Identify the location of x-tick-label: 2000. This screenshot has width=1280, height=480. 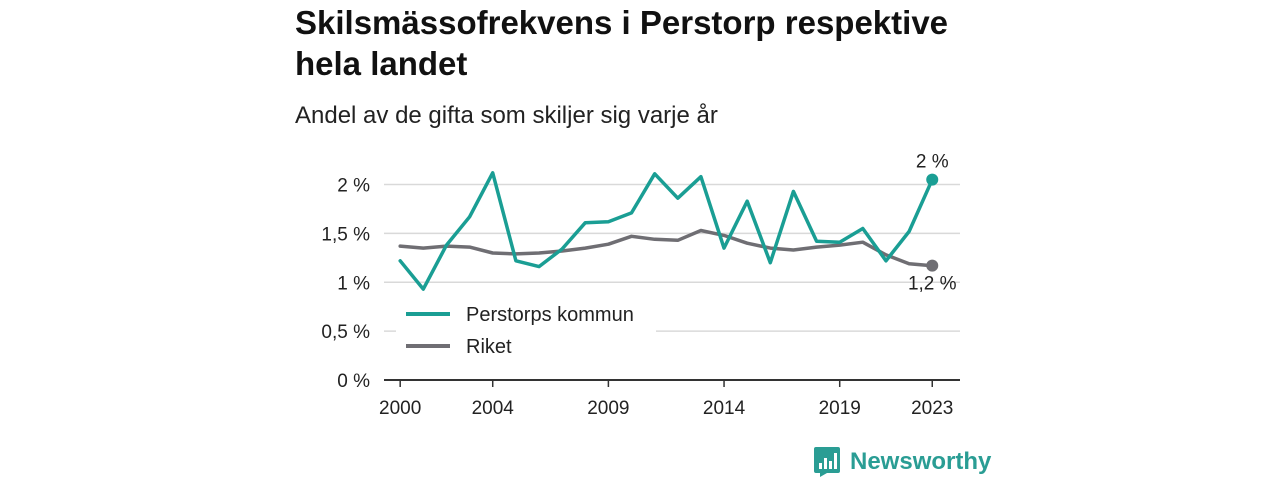
(400, 408).